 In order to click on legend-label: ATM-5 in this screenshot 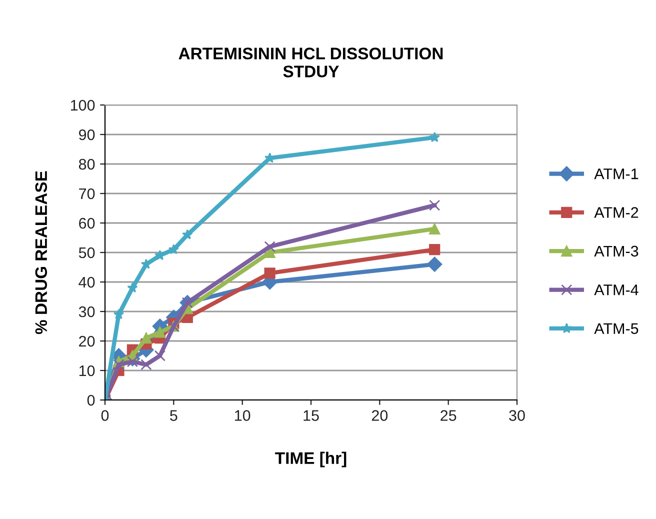, I will do `click(616, 328)`.